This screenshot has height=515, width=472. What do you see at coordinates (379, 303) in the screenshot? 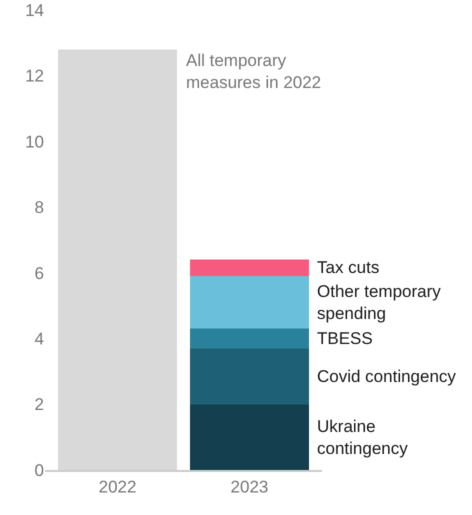
I see `series-label: Other temporary spending` at bounding box center [379, 303].